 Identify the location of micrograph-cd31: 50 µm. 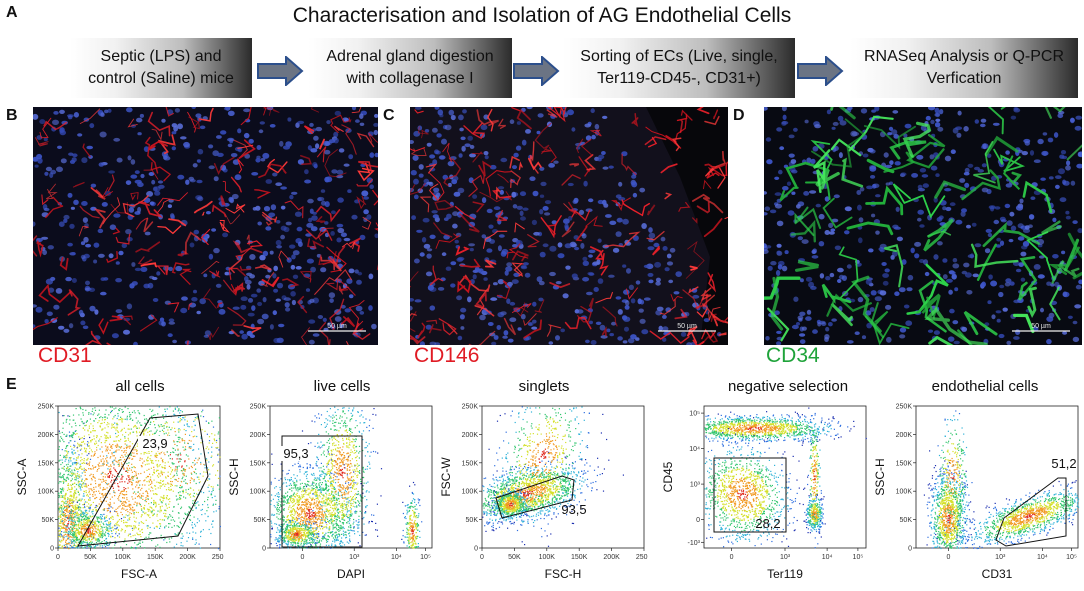
(205, 226).